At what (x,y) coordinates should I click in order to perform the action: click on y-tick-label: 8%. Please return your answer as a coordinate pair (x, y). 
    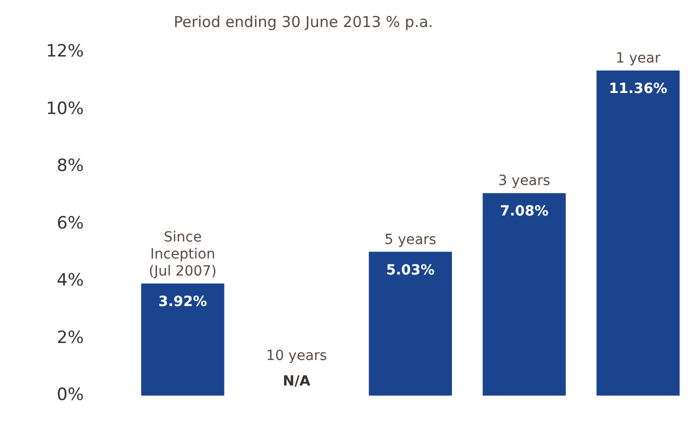
    Looking at the image, I should click on (70, 166).